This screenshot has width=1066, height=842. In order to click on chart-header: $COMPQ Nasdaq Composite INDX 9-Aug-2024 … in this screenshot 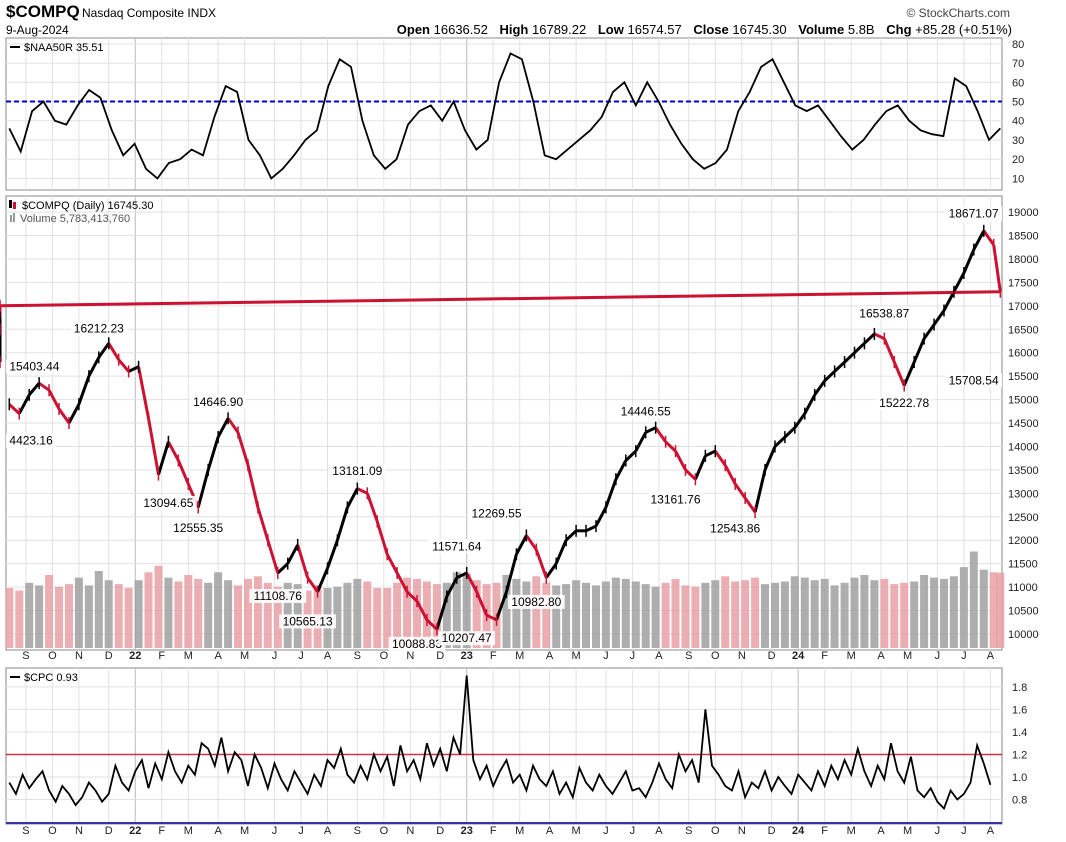, I will do `click(533, 20)`.